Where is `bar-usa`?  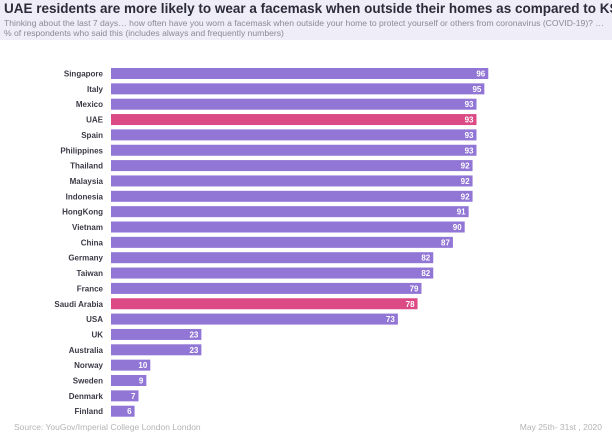 bar-usa is located at coordinates (254, 319).